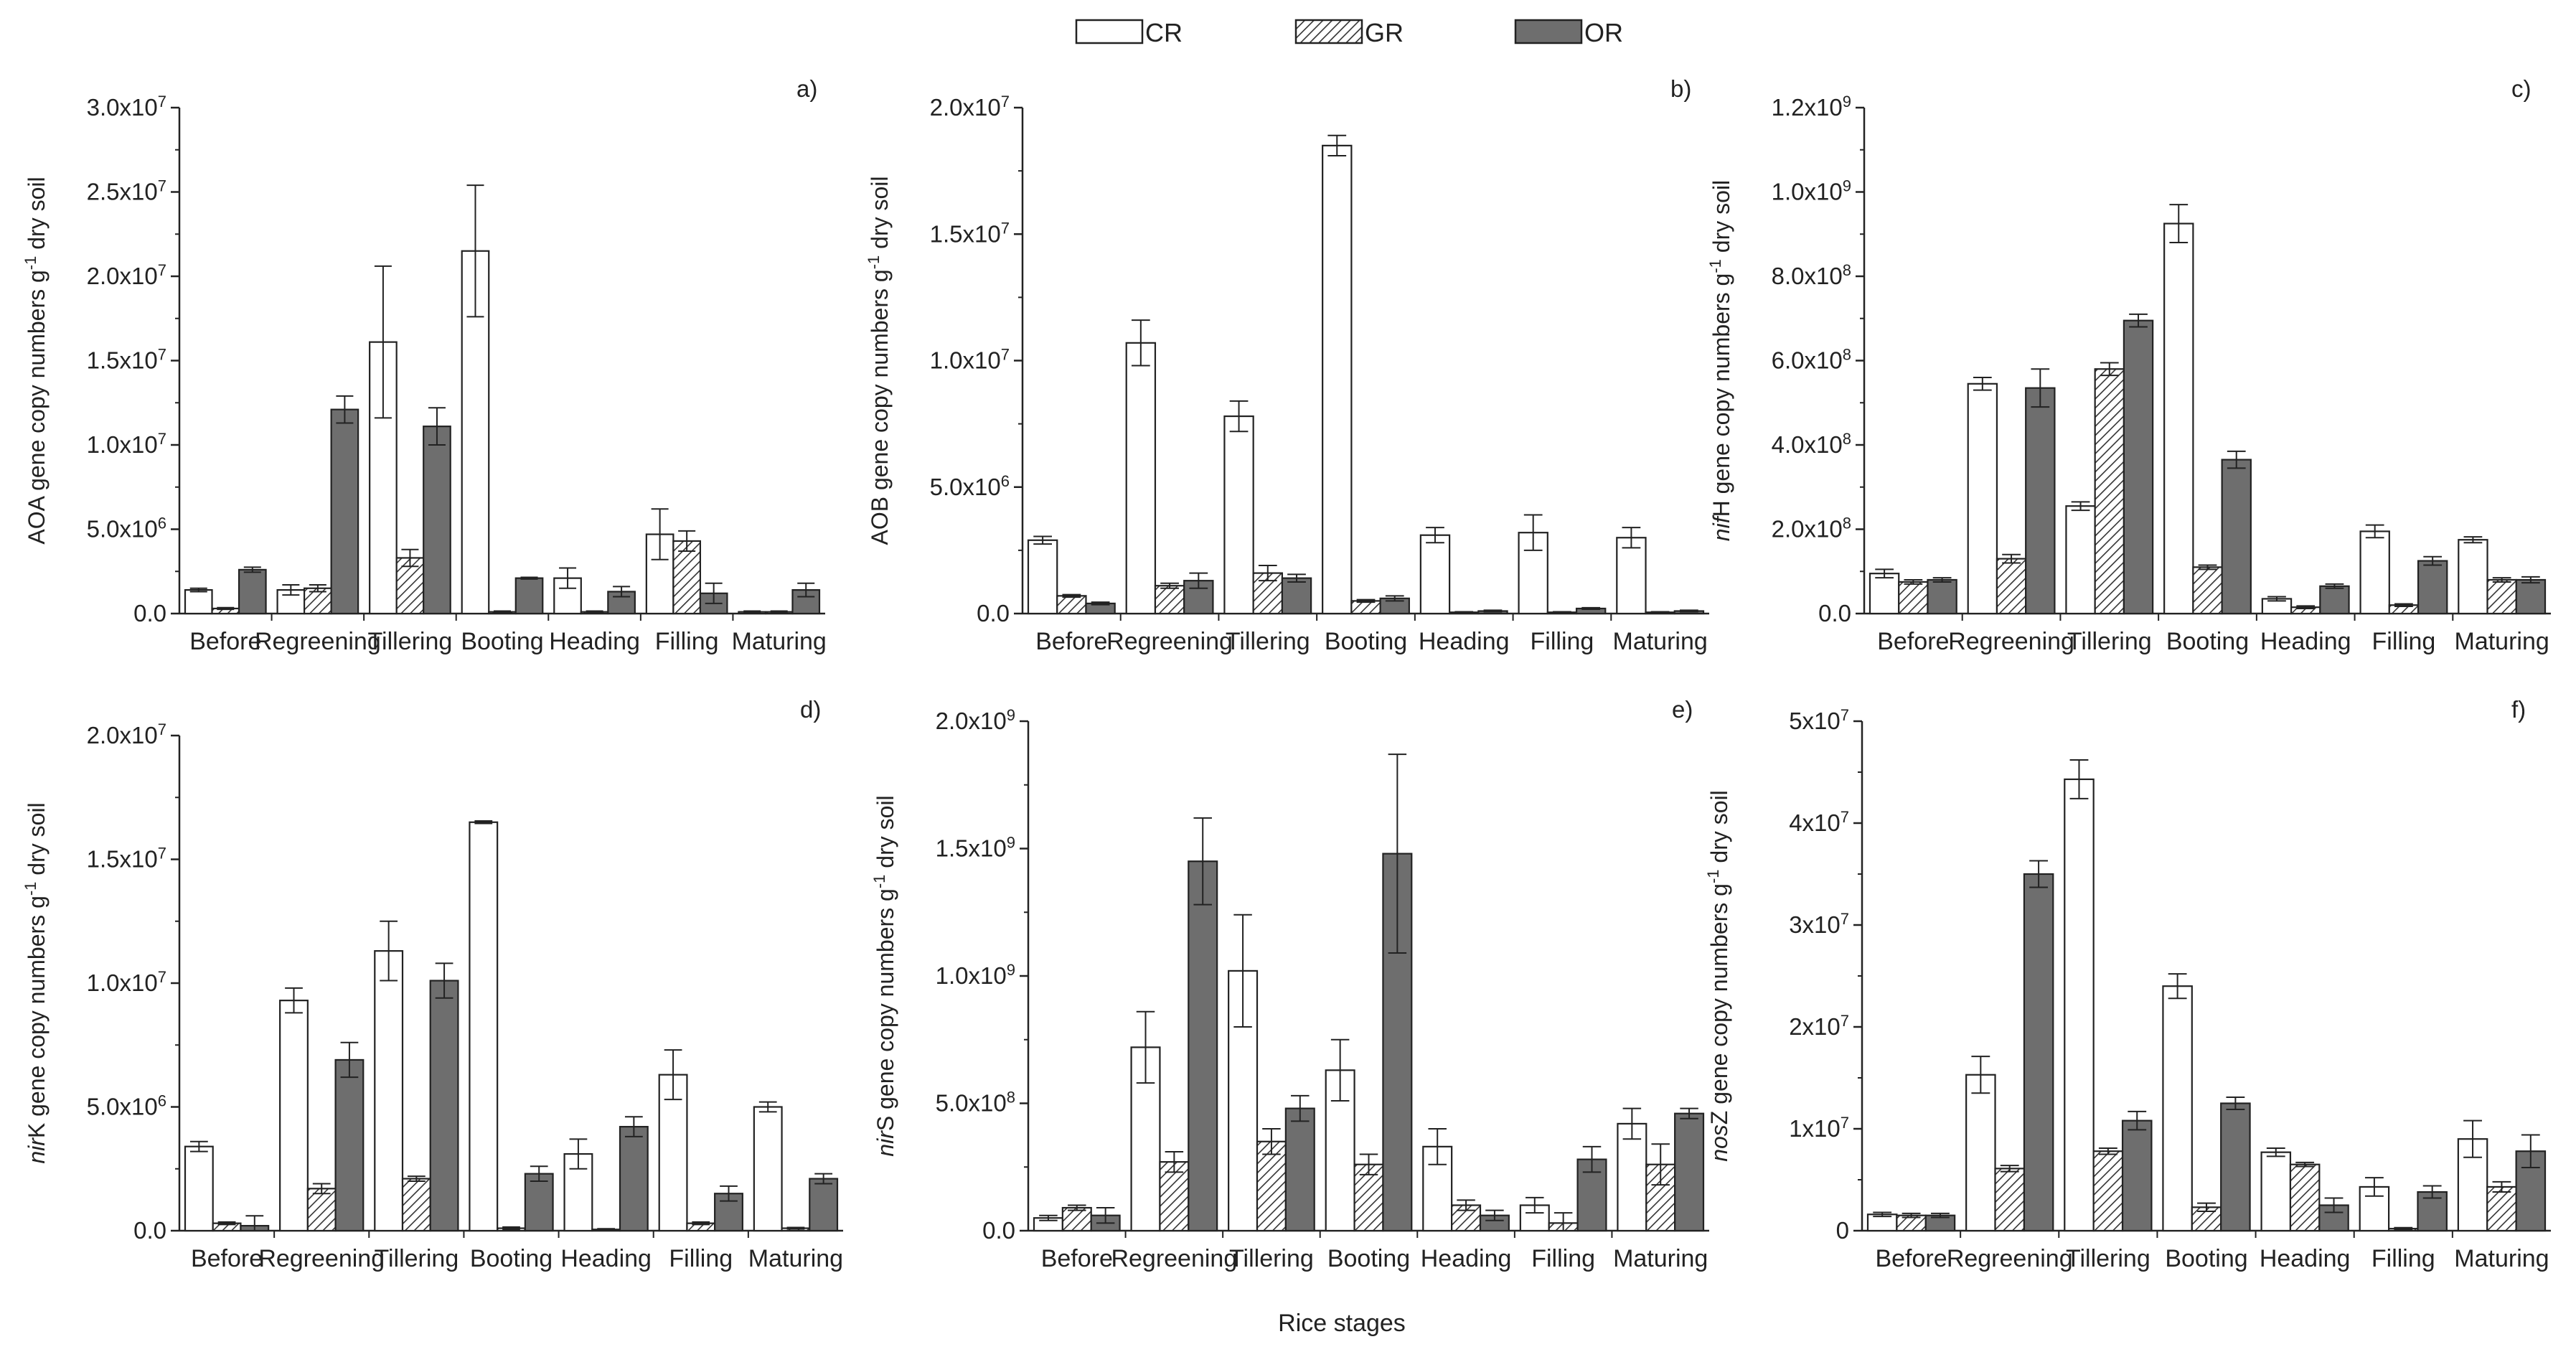 The image size is (2576, 1357). I want to click on common-x-axis-label: Rice stages, so click(1342, 1323).